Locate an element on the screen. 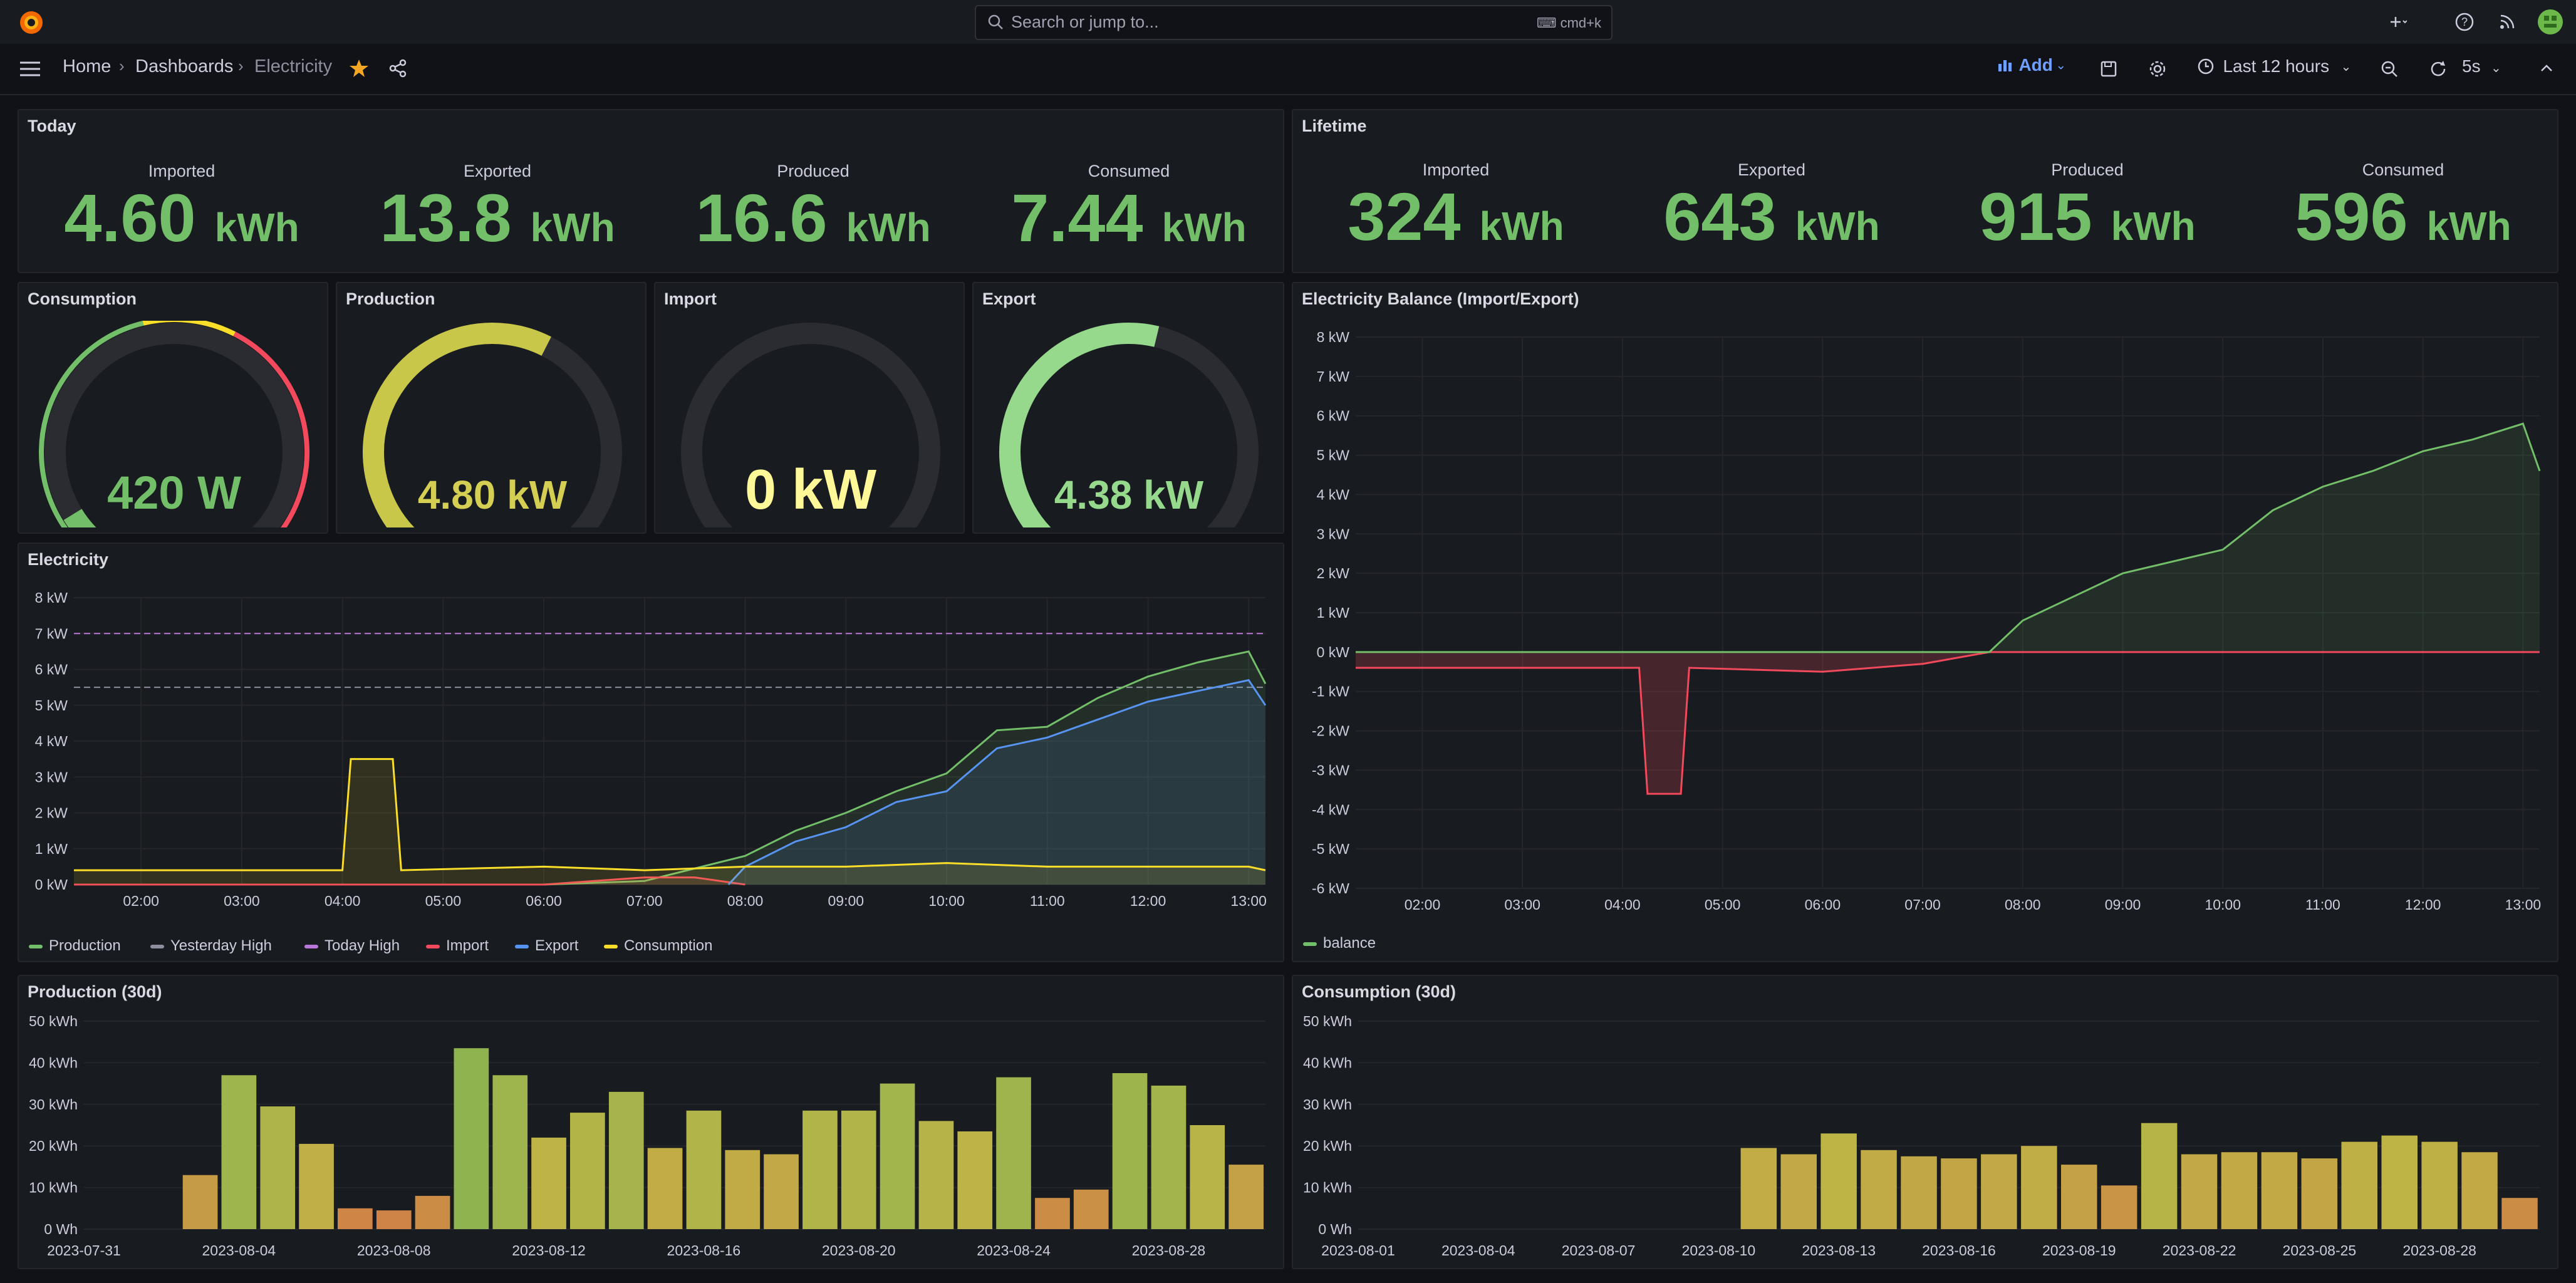 The height and width of the screenshot is (1283, 2576). time-range-picker: Last 12 hours ⌄ is located at coordinates (2273, 66).